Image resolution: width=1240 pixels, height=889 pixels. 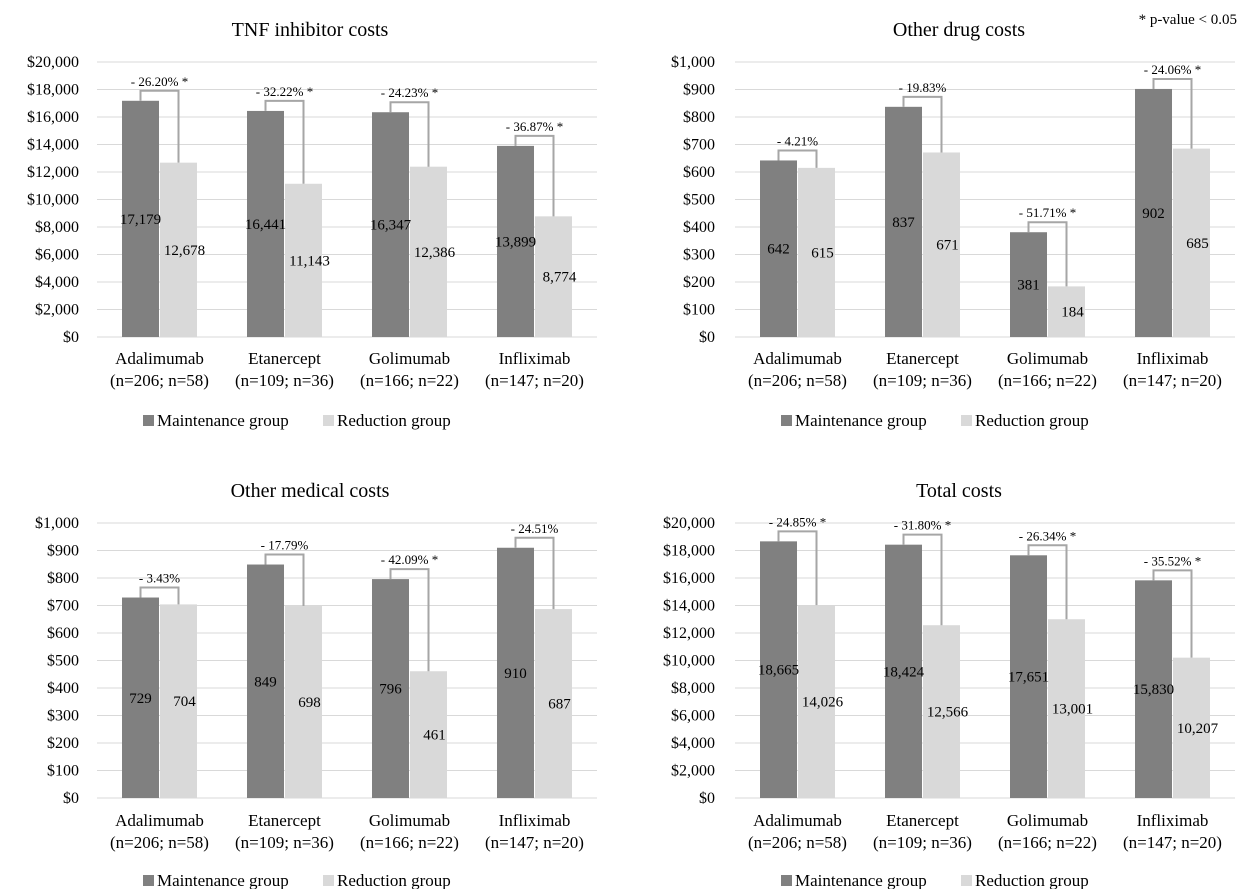 I want to click on change-label: - 4.21%, so click(x=797, y=140).